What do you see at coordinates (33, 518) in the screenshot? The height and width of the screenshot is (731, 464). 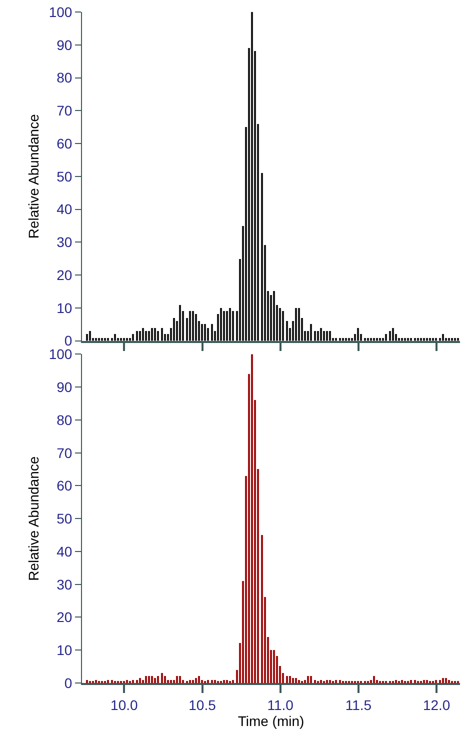 I see `y-axis-title: Relative Abundance` at bounding box center [33, 518].